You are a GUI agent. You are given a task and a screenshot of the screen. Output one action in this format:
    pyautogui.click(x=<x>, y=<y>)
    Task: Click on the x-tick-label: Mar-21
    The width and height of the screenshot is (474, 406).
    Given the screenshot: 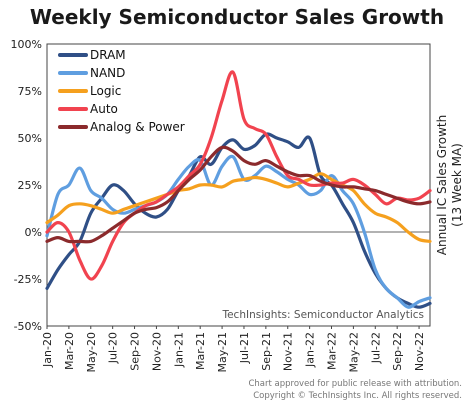 What is the action you would take?
    pyautogui.click(x=200, y=351)
    